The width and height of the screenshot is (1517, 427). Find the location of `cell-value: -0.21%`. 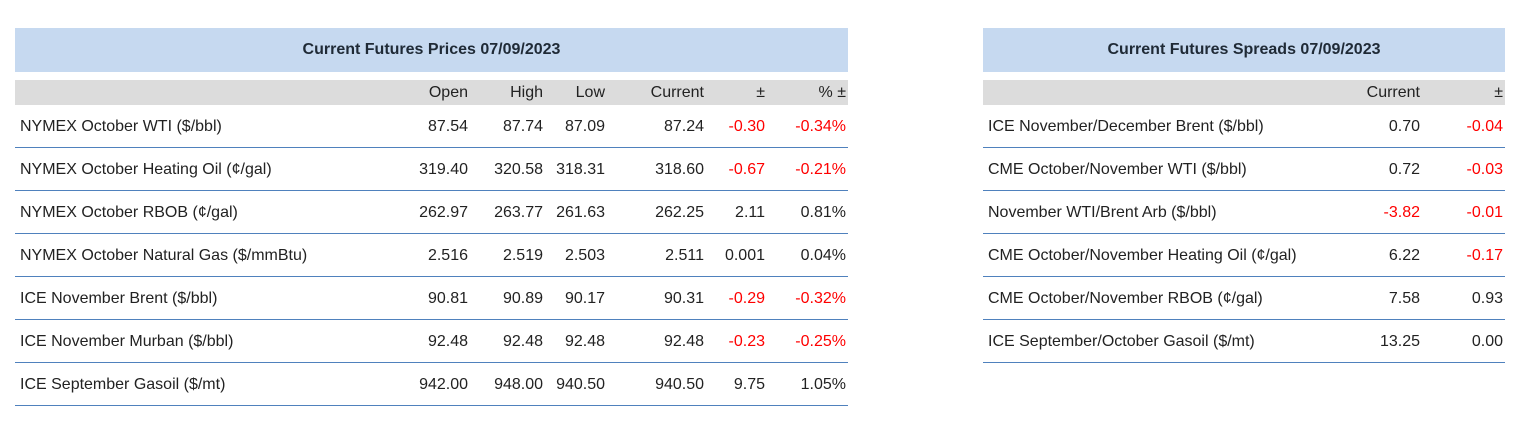

cell-value: -0.21% is located at coordinates (820, 169).